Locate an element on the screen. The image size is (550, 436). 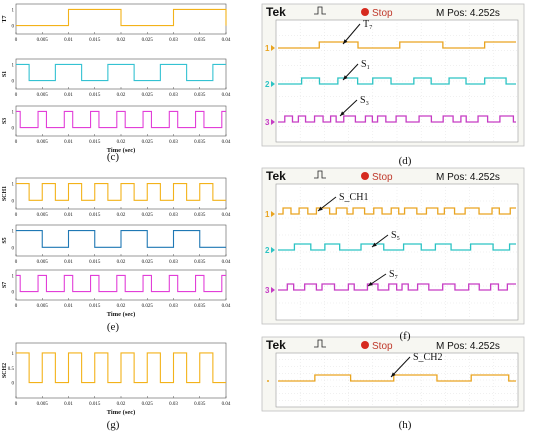
caption-e: (e) is located at coordinates (113, 327).